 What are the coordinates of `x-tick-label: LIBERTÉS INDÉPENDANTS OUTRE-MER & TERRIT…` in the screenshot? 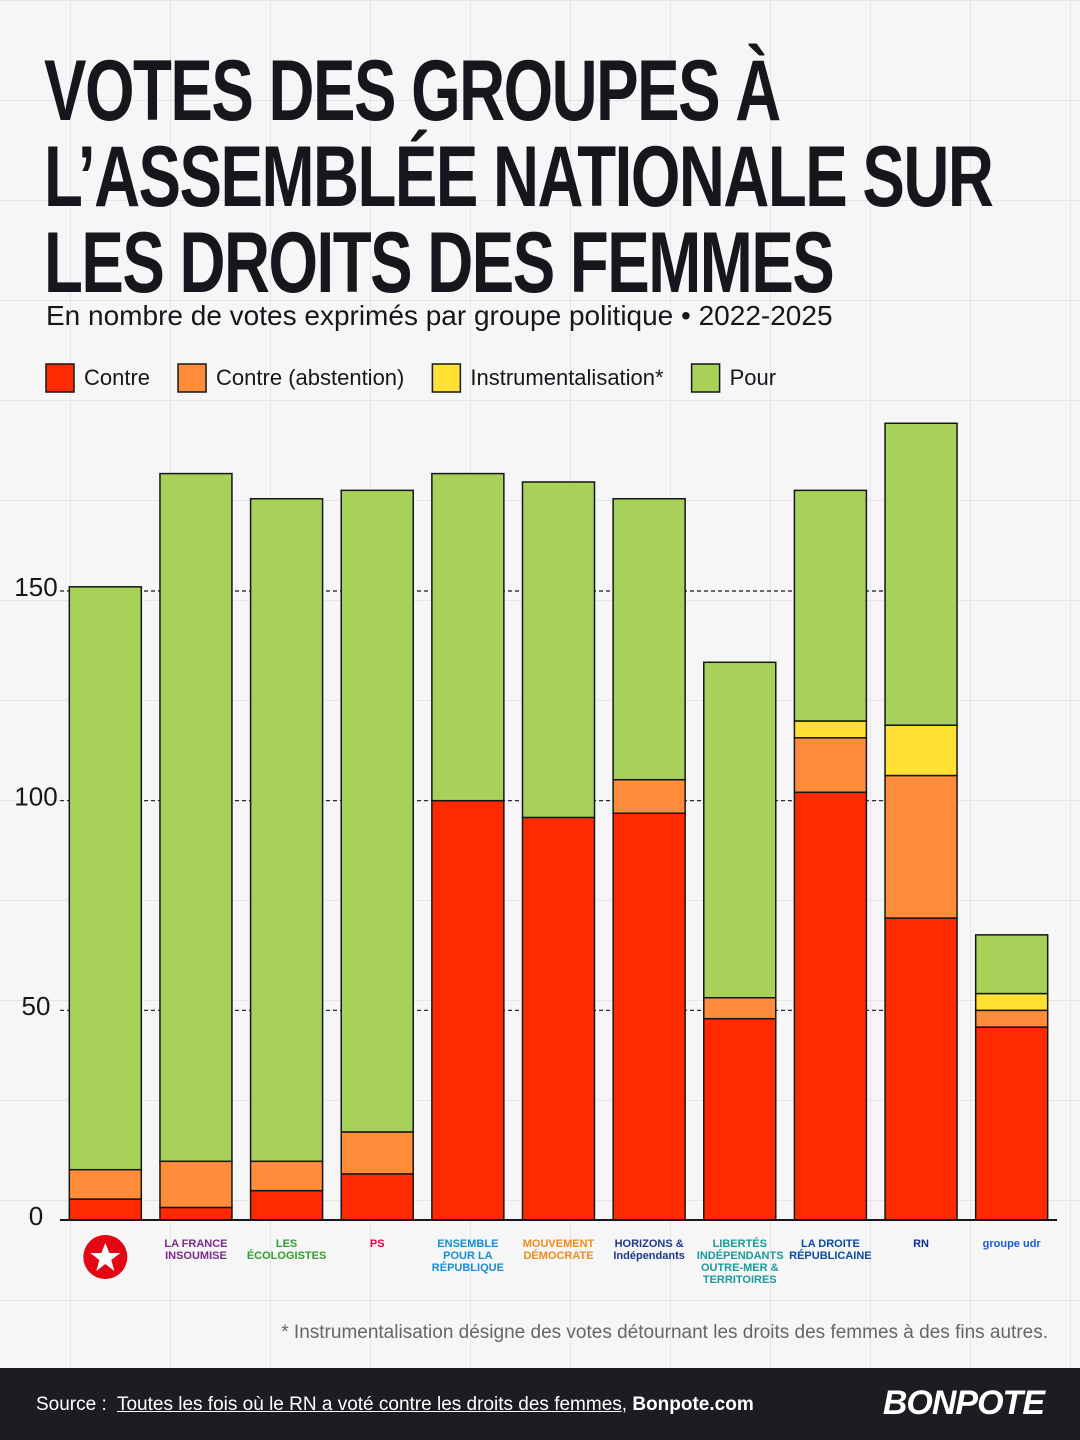 It's located at (740, 1262).